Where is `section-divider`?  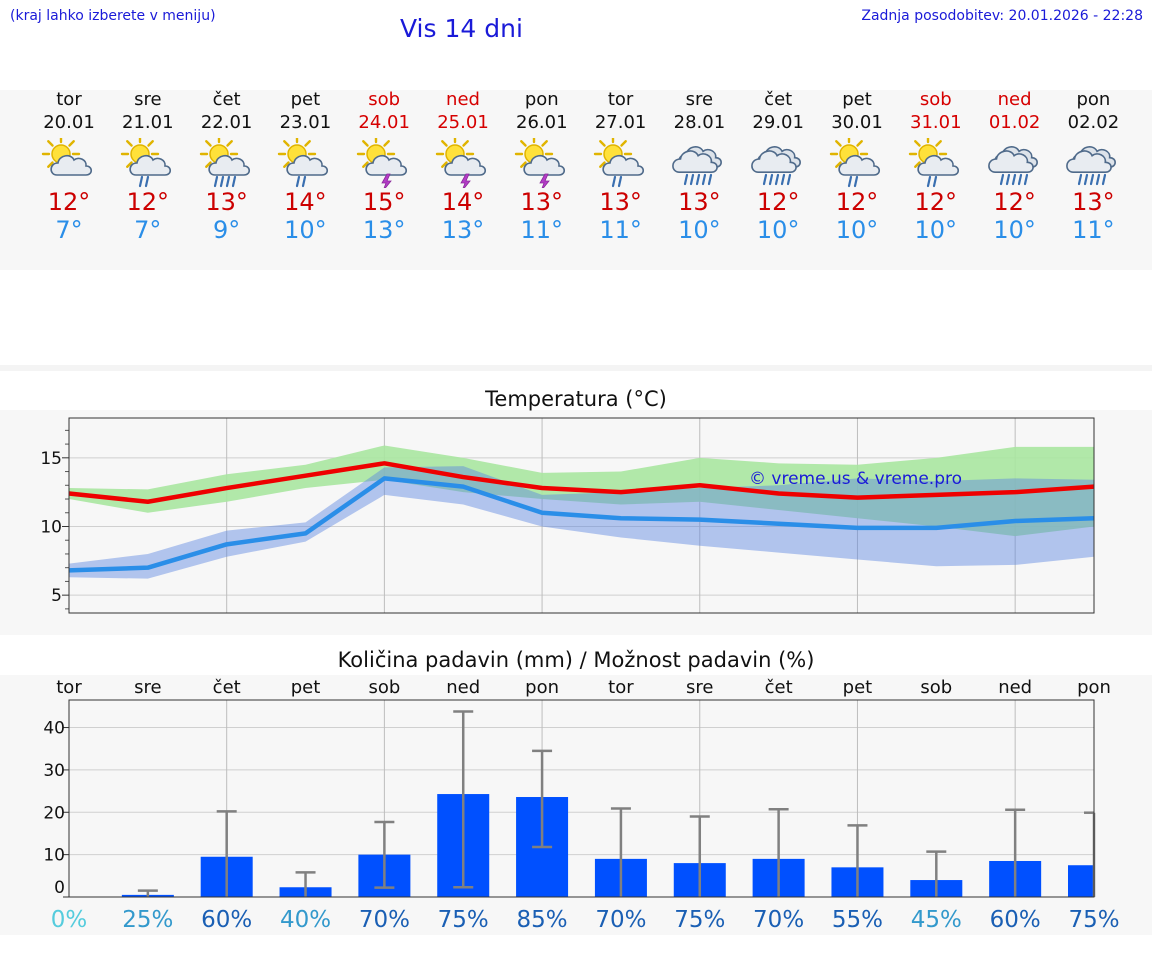 section-divider is located at coordinates (576, 368).